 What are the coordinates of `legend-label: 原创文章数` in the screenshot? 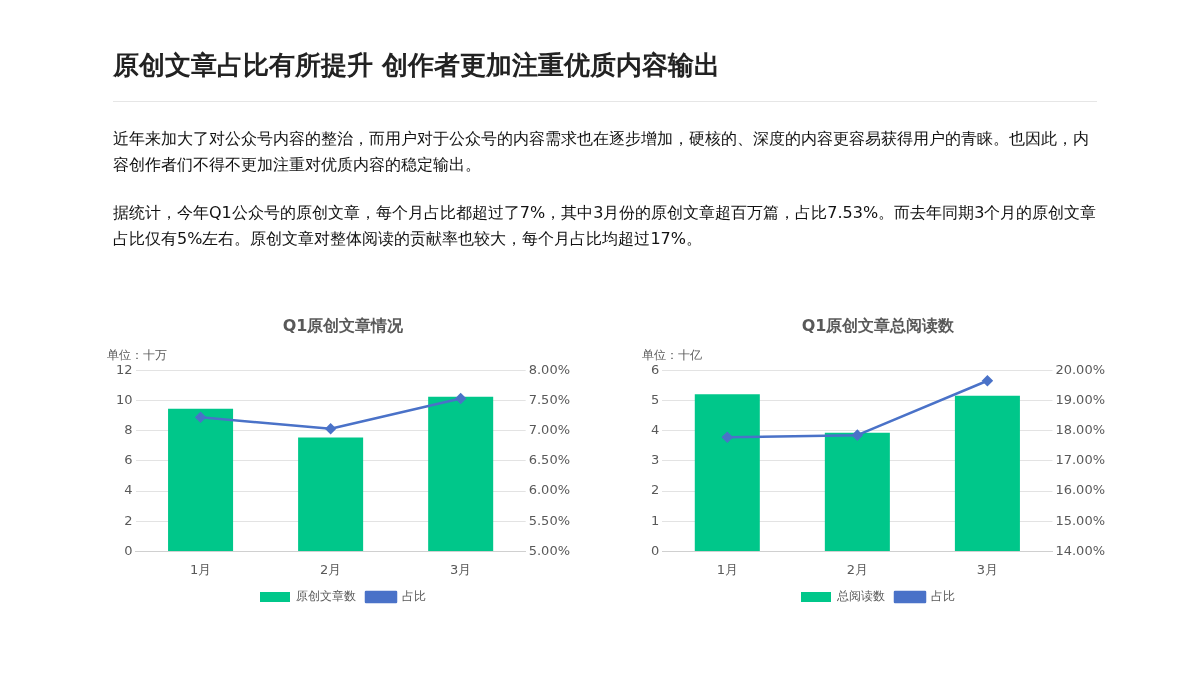 It's located at (326, 596).